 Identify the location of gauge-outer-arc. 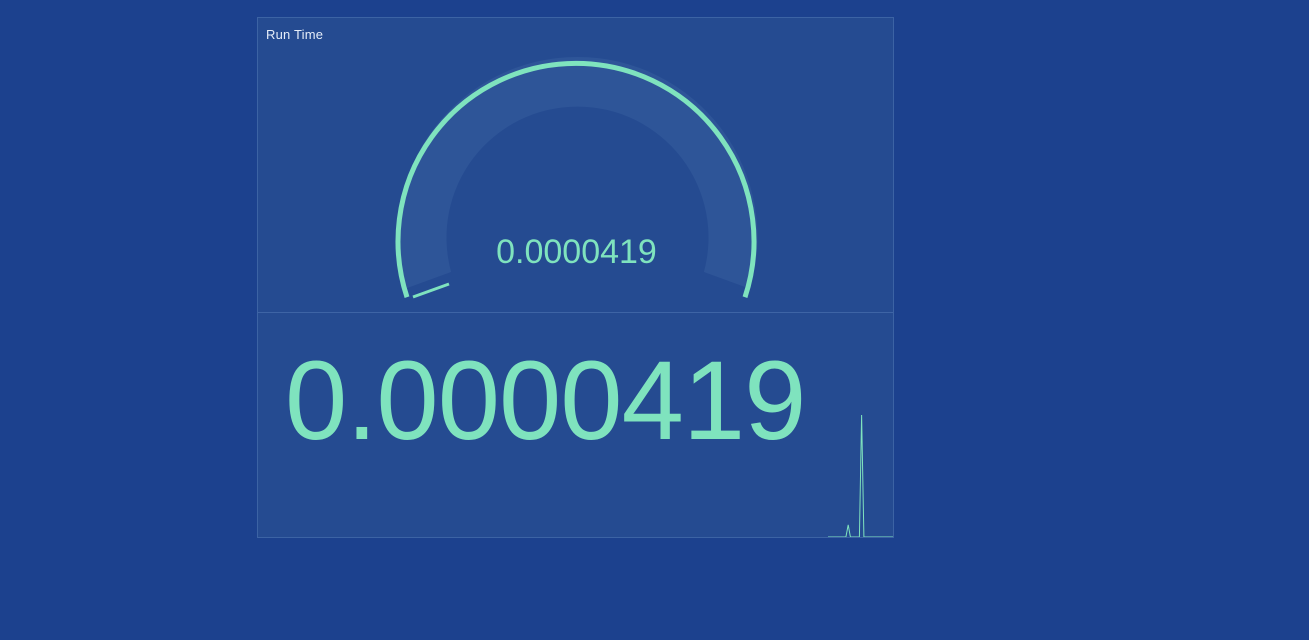
(576, 179).